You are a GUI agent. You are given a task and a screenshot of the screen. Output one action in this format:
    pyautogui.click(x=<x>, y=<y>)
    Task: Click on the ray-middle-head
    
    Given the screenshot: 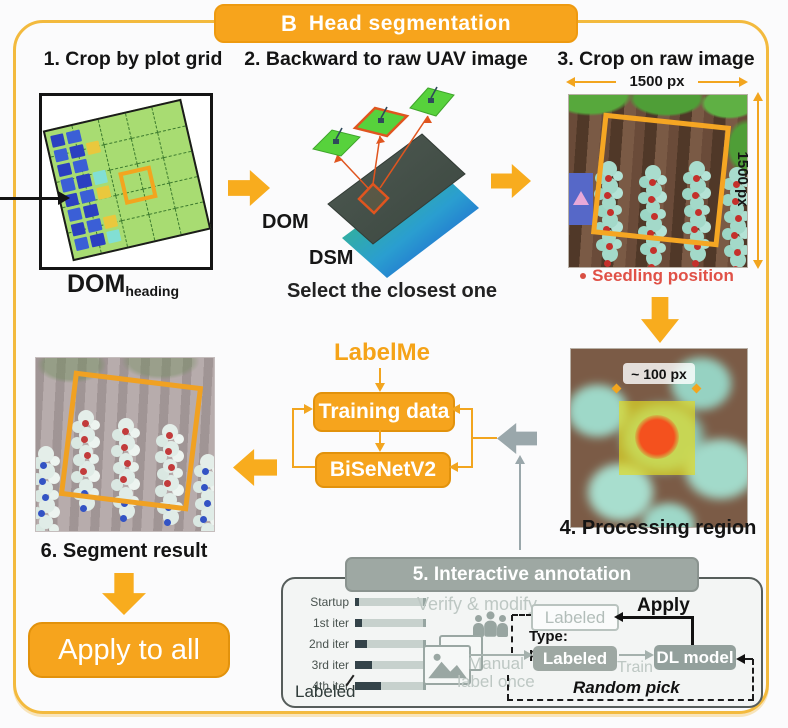 What is the action you would take?
    pyautogui.click(x=380, y=140)
    